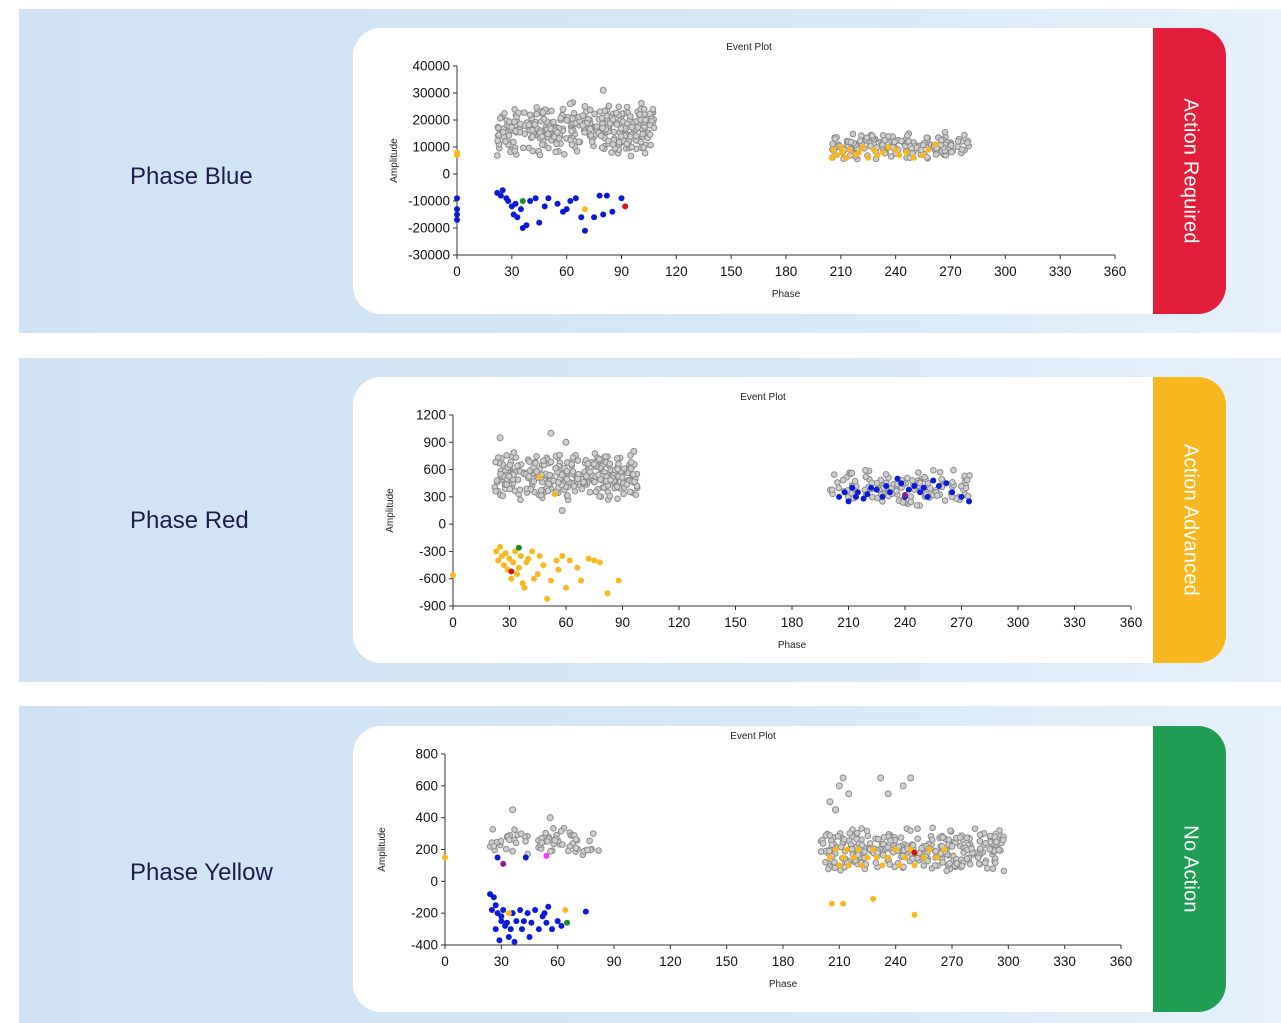  What do you see at coordinates (676, 271) in the screenshot?
I see `x-tick-label: 120` at bounding box center [676, 271].